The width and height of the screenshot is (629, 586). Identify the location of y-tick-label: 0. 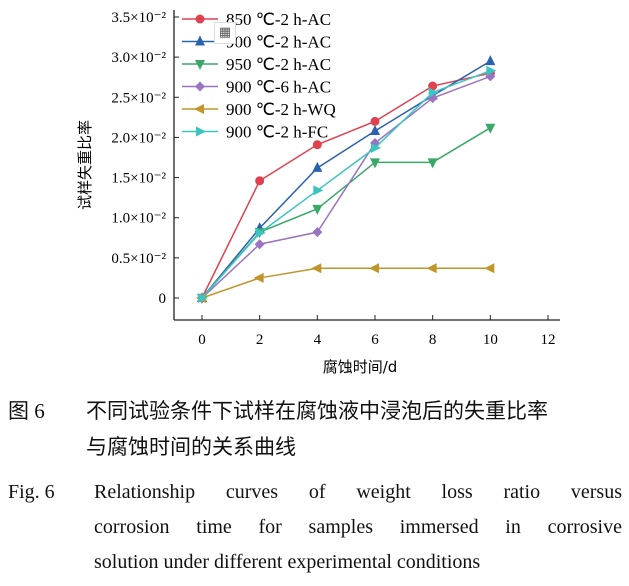
(163, 299).